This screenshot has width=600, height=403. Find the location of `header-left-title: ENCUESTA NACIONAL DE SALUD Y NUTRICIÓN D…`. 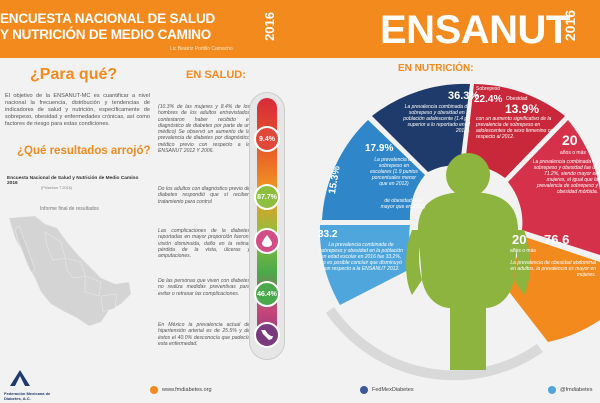

header-left-title: ENCUESTA NACIONAL DE SALUD Y NUTRICIÓN D… is located at coordinates (130, 27).